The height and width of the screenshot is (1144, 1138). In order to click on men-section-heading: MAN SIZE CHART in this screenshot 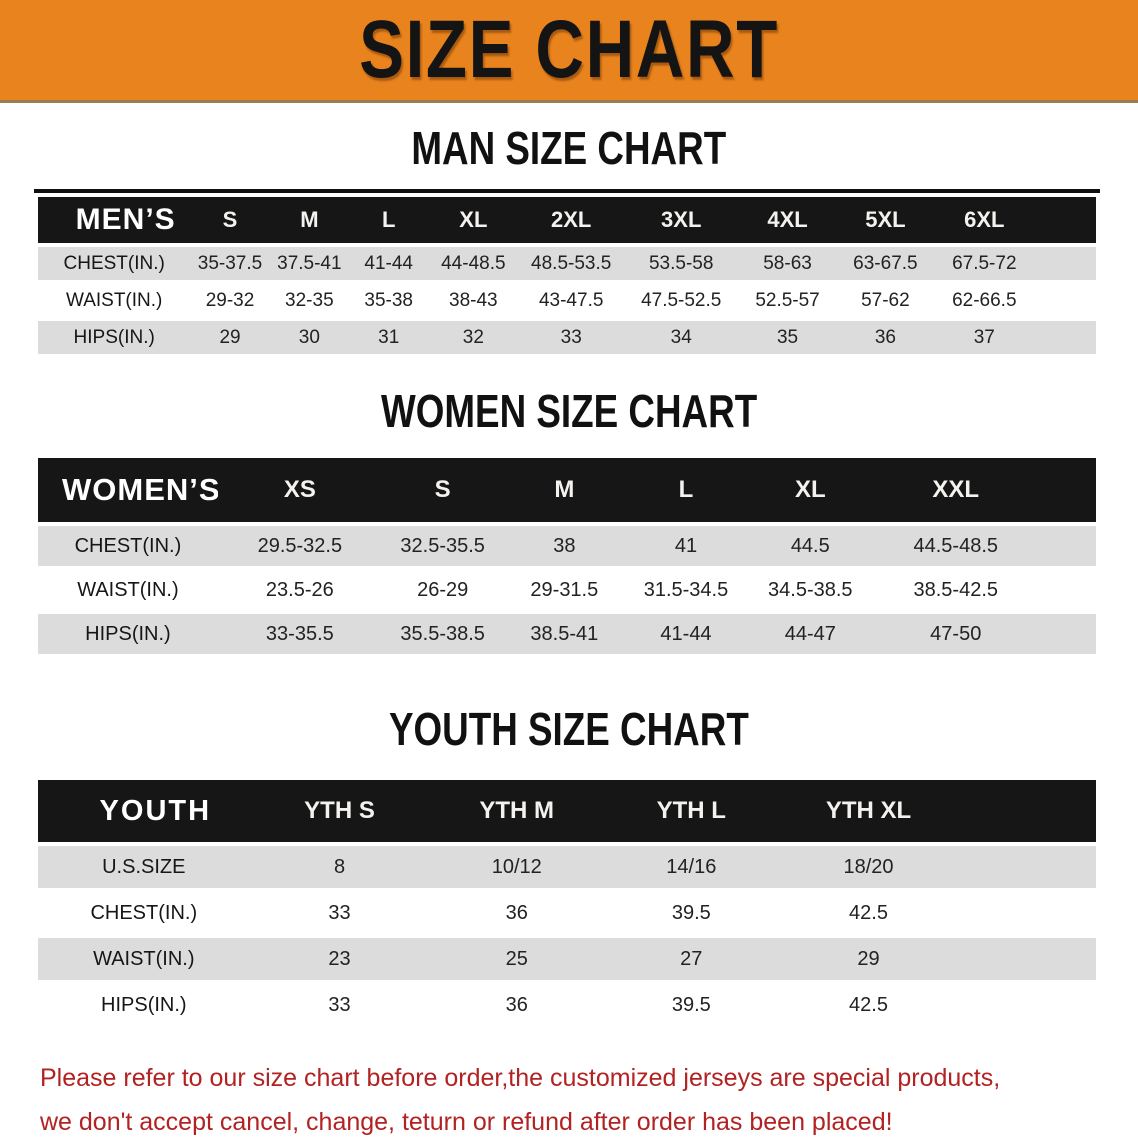, I will do `click(569, 148)`.